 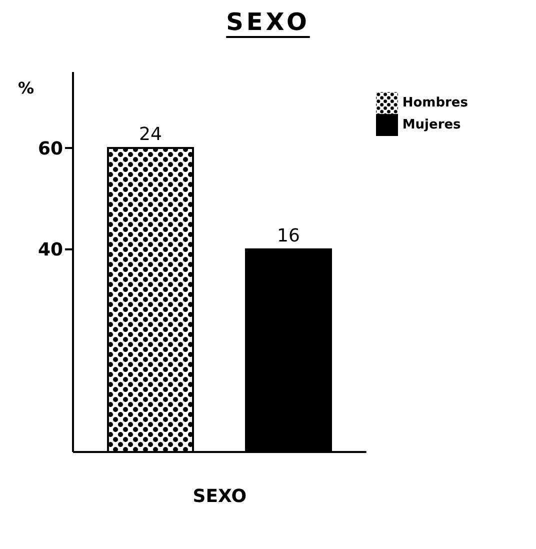 What do you see at coordinates (50, 250) in the screenshot?
I see `y-tick-label: 40` at bounding box center [50, 250].